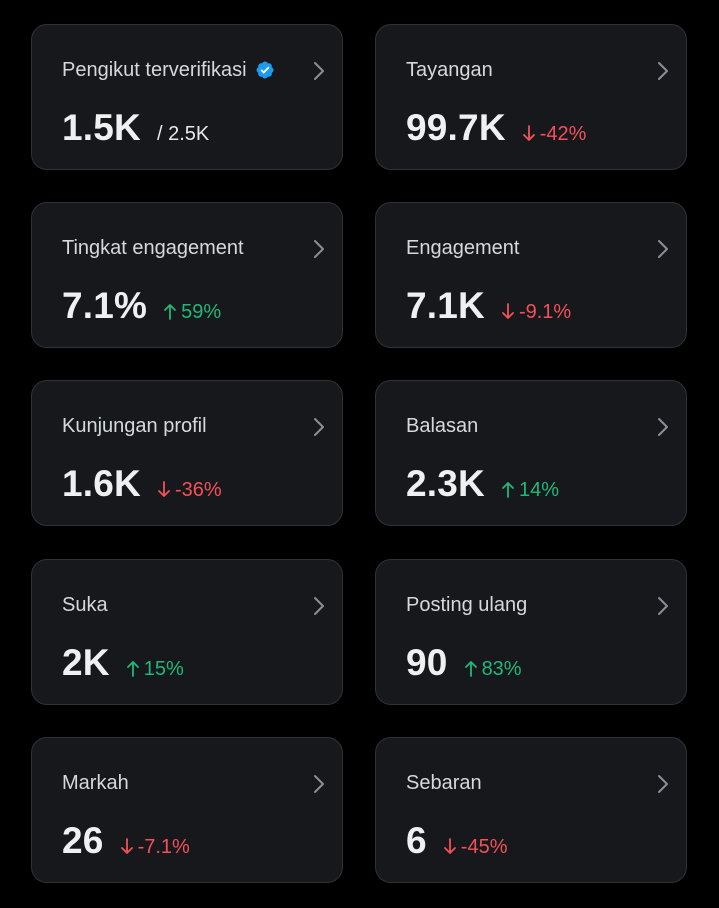  I want to click on metric-label: Tayangan, so click(449, 69).